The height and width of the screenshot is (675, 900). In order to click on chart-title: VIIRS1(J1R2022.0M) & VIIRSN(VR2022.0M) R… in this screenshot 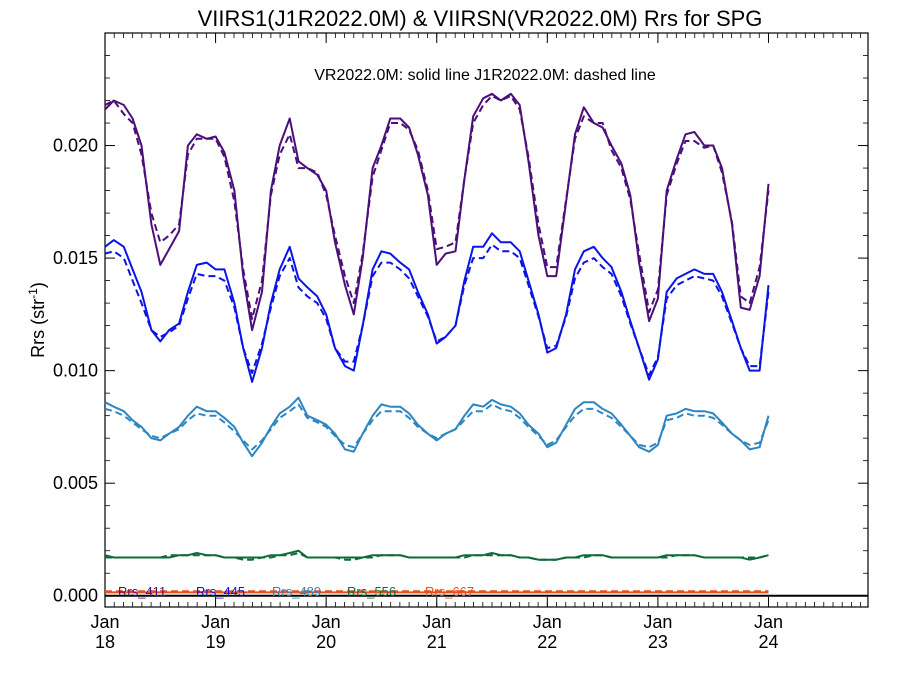, I will do `click(480, 18)`.